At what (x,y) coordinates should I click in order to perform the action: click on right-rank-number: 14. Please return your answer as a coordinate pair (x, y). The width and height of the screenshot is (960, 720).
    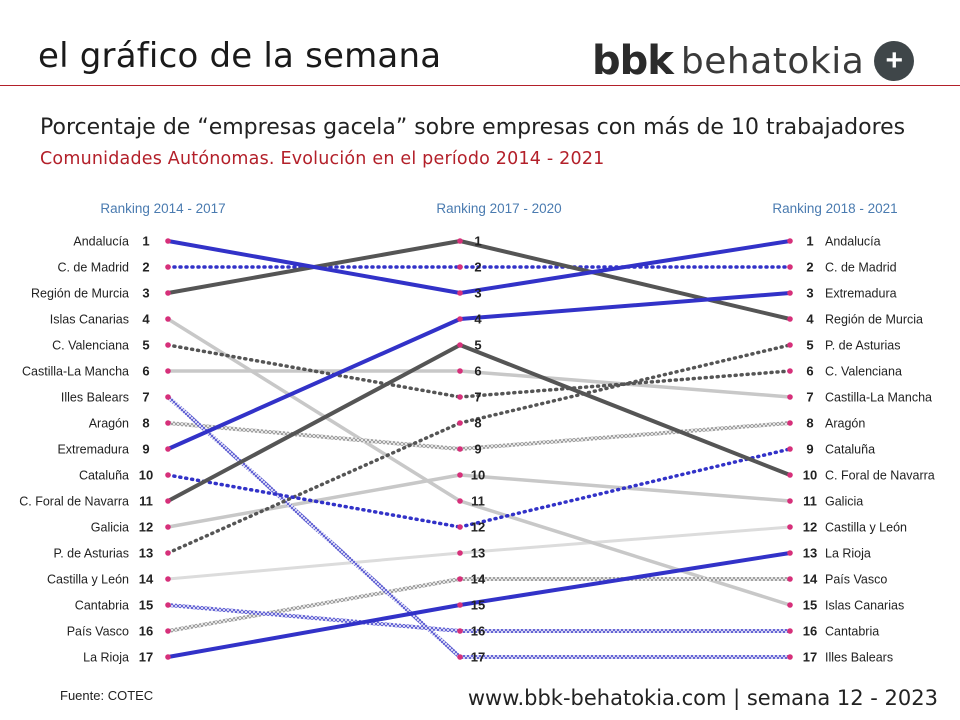
    Looking at the image, I should click on (810, 579).